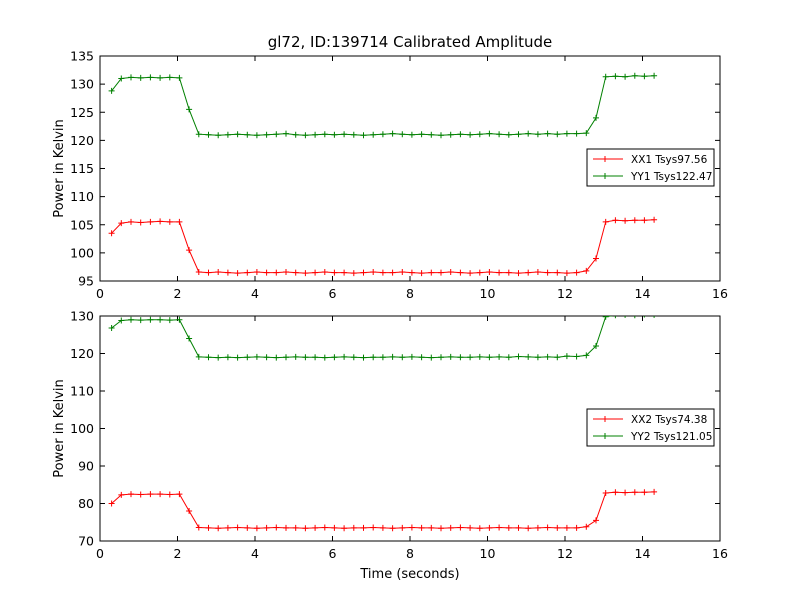 The width and height of the screenshot is (800, 604). What do you see at coordinates (671, 437) in the screenshot?
I see `legend-entry-yy2: YY2 Tsys121.05` at bounding box center [671, 437].